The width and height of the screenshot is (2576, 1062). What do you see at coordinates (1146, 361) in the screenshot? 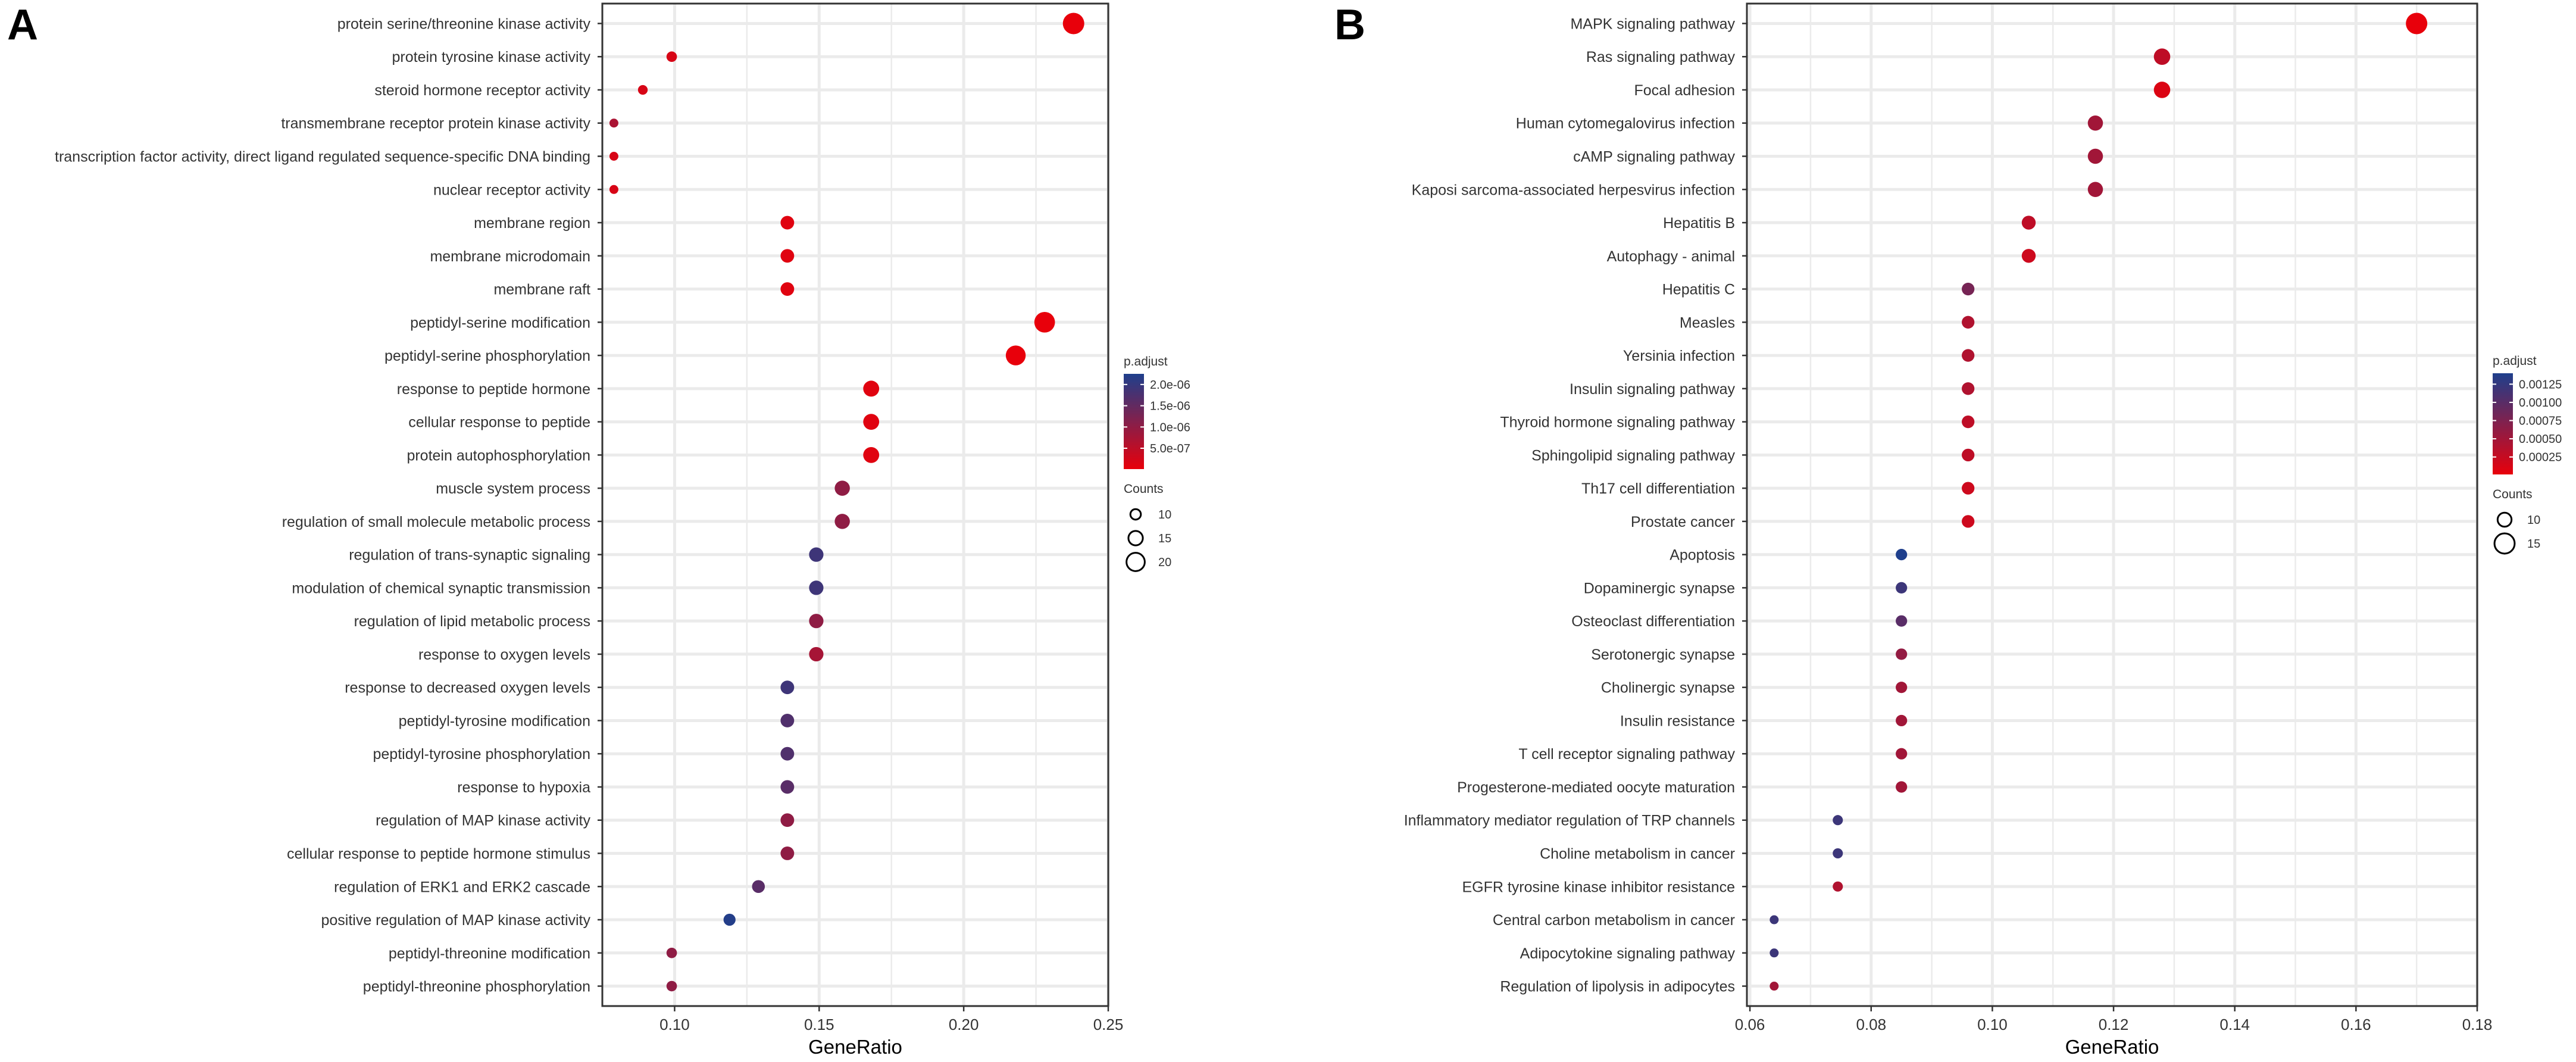
I see `color-legend-title: p.adjust` at bounding box center [1146, 361].